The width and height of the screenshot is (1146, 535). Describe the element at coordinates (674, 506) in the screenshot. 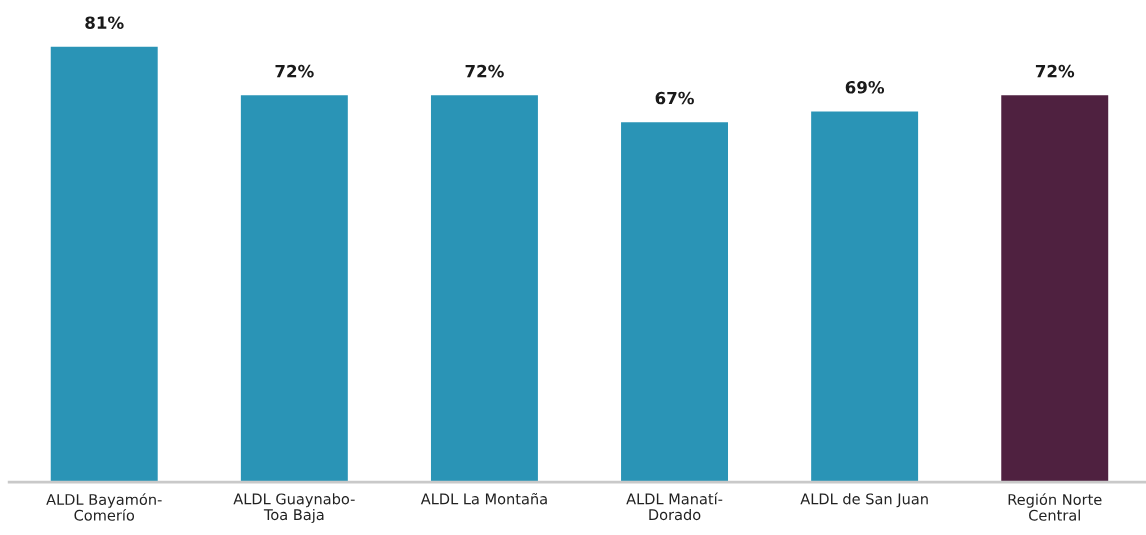

I see `x-tick-label: ALDL Manatí- Dorado` at that location.